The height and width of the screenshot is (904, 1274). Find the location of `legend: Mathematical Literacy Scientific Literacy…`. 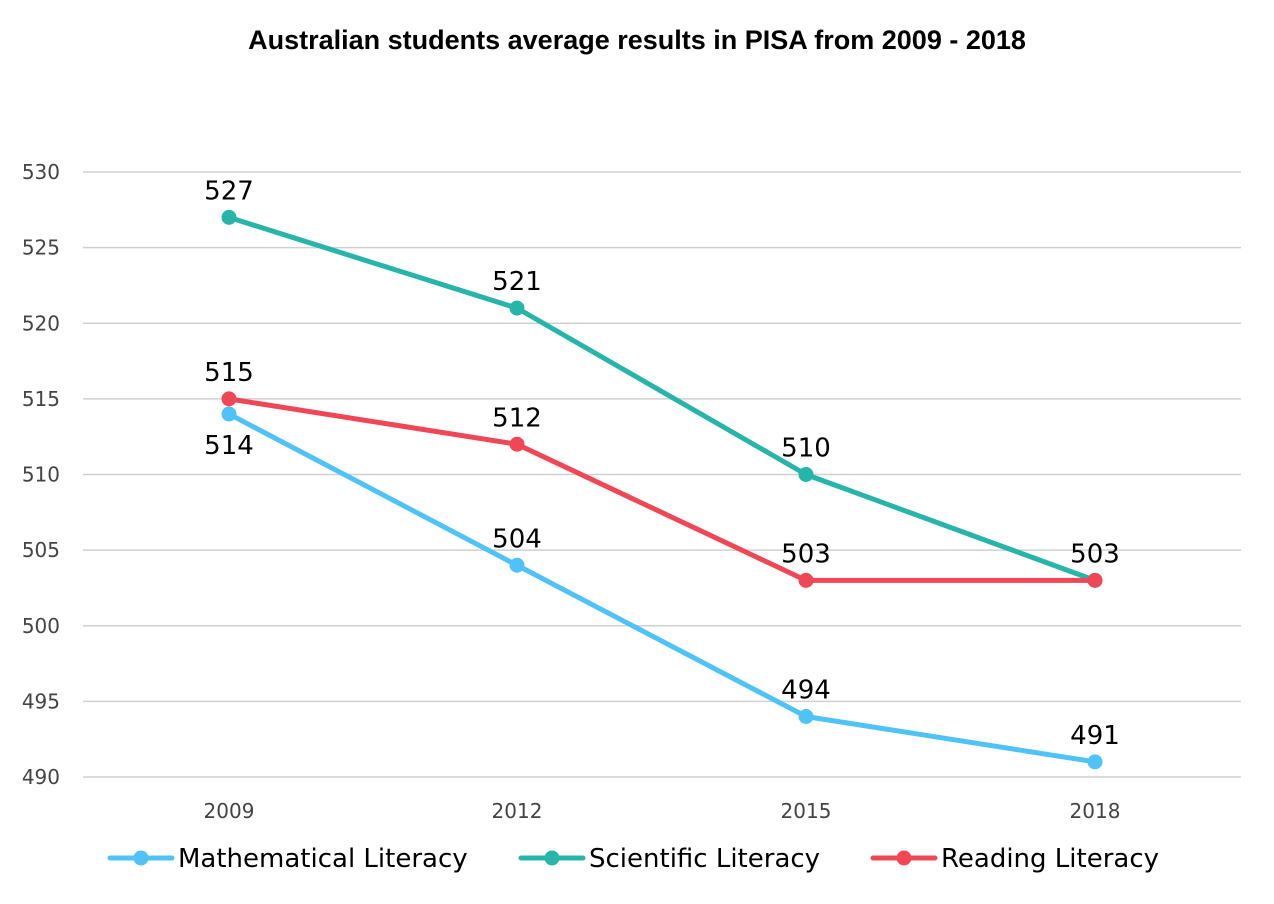

legend: Mathematical Literacy Scientific Literacy… is located at coordinates (633, 859).